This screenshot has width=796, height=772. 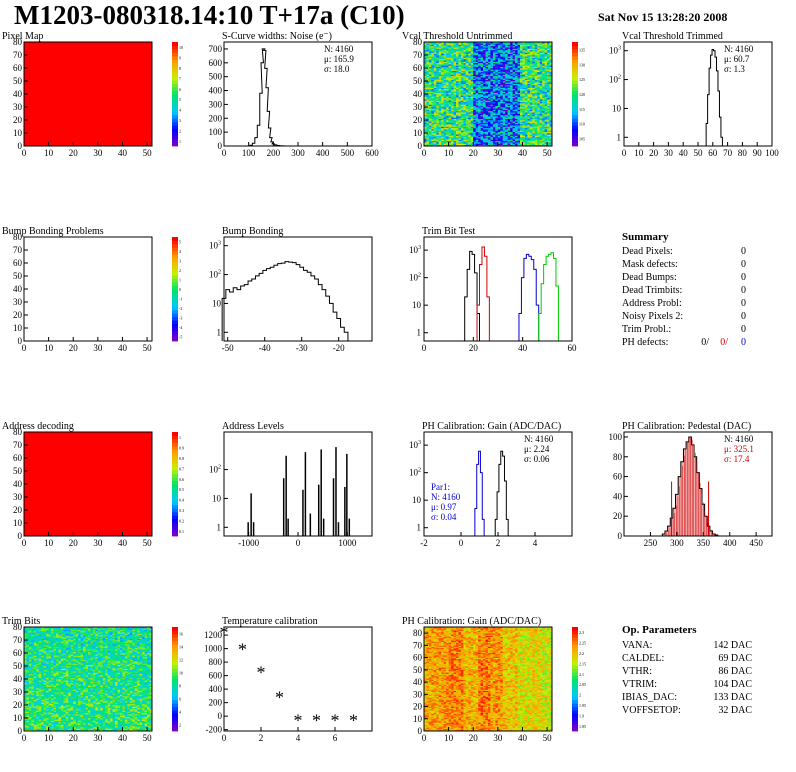 I want to click on y-tick-label: 400, so click(x=216, y=689).